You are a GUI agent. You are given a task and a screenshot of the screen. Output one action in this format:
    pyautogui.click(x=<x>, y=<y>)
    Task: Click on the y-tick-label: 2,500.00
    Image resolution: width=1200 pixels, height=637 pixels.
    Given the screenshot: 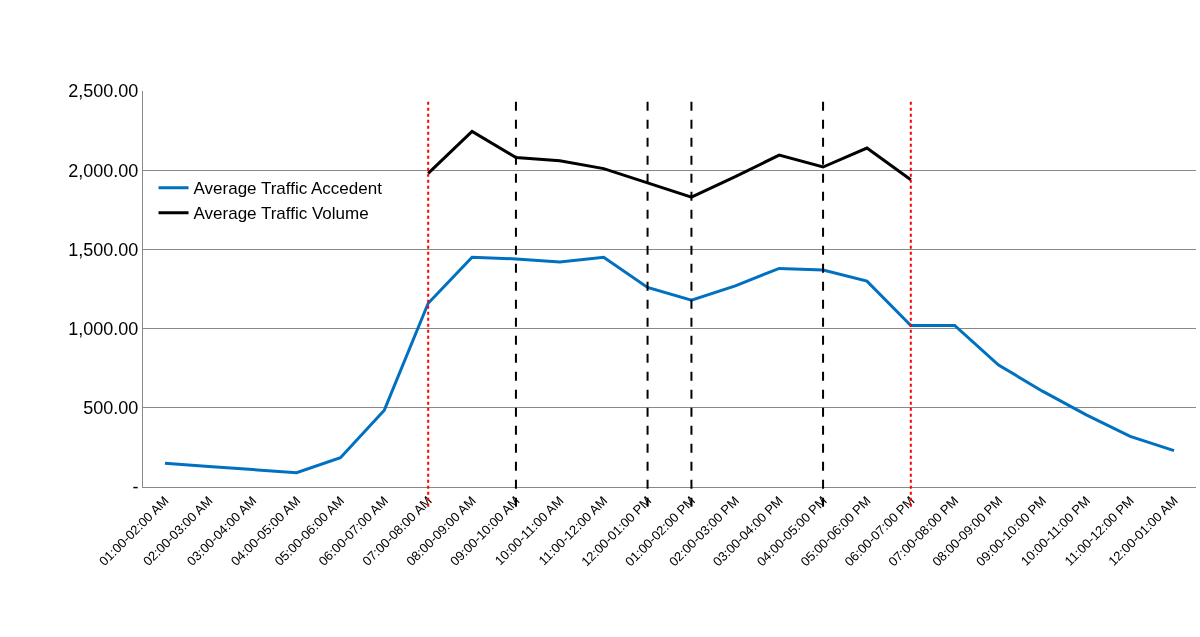 What is the action you would take?
    pyautogui.click(x=103, y=91)
    